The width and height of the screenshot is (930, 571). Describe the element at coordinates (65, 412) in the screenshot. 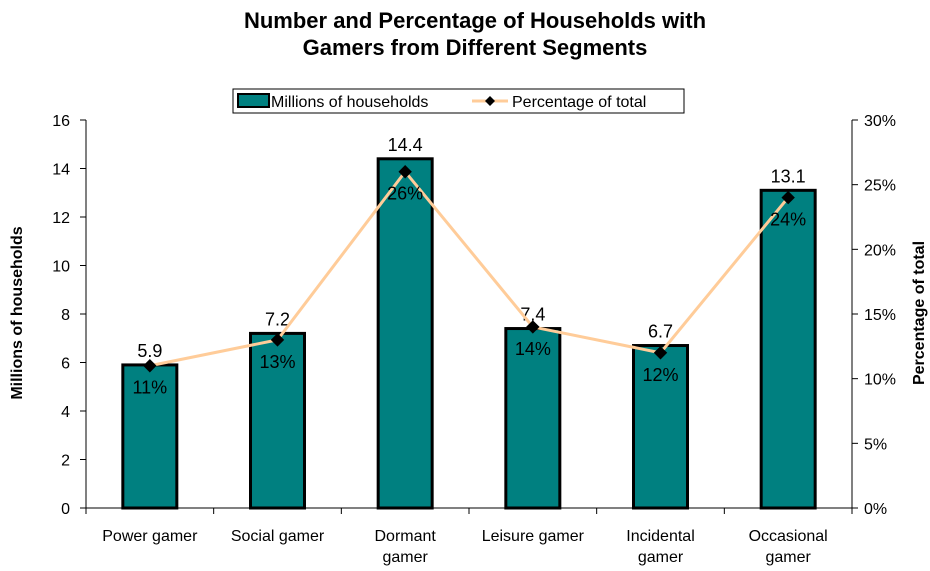

I see `y-tick-label: 4` at that location.